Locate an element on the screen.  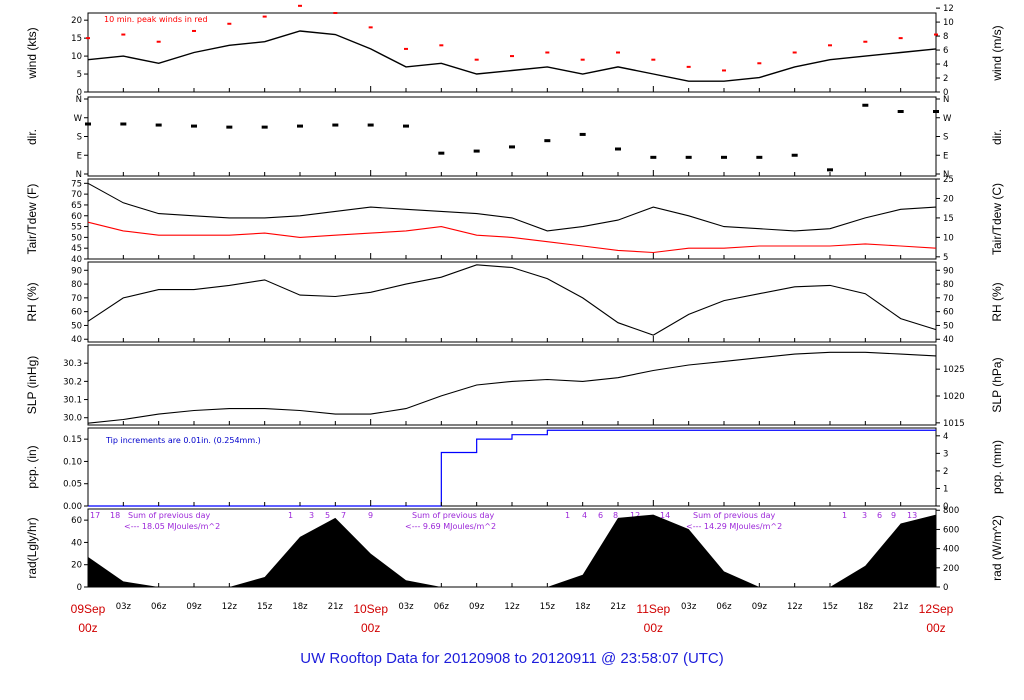
temp-panel is located at coordinates (512, 219).